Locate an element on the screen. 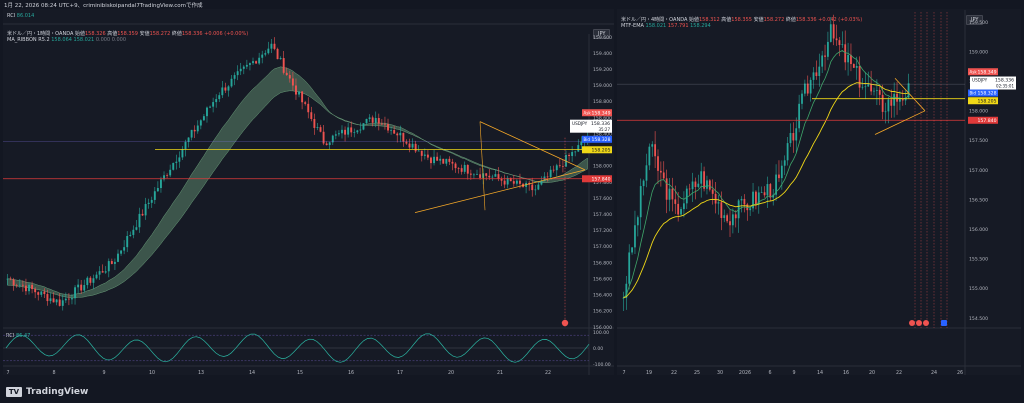  left-red-tag-value: 157.840 is located at coordinates (601, 179).